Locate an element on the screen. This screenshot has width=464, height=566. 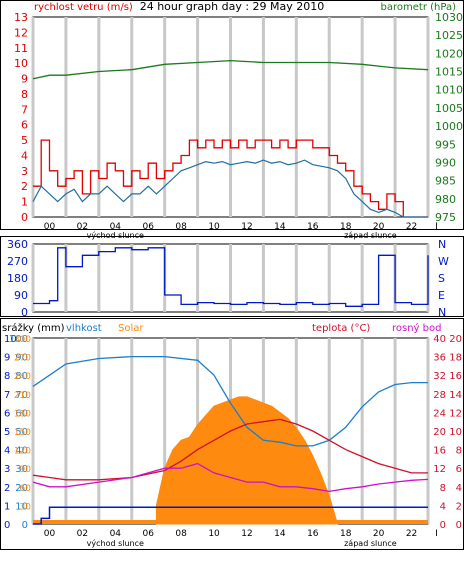
series-line-dewpoint is located at coordinates (230, 477).